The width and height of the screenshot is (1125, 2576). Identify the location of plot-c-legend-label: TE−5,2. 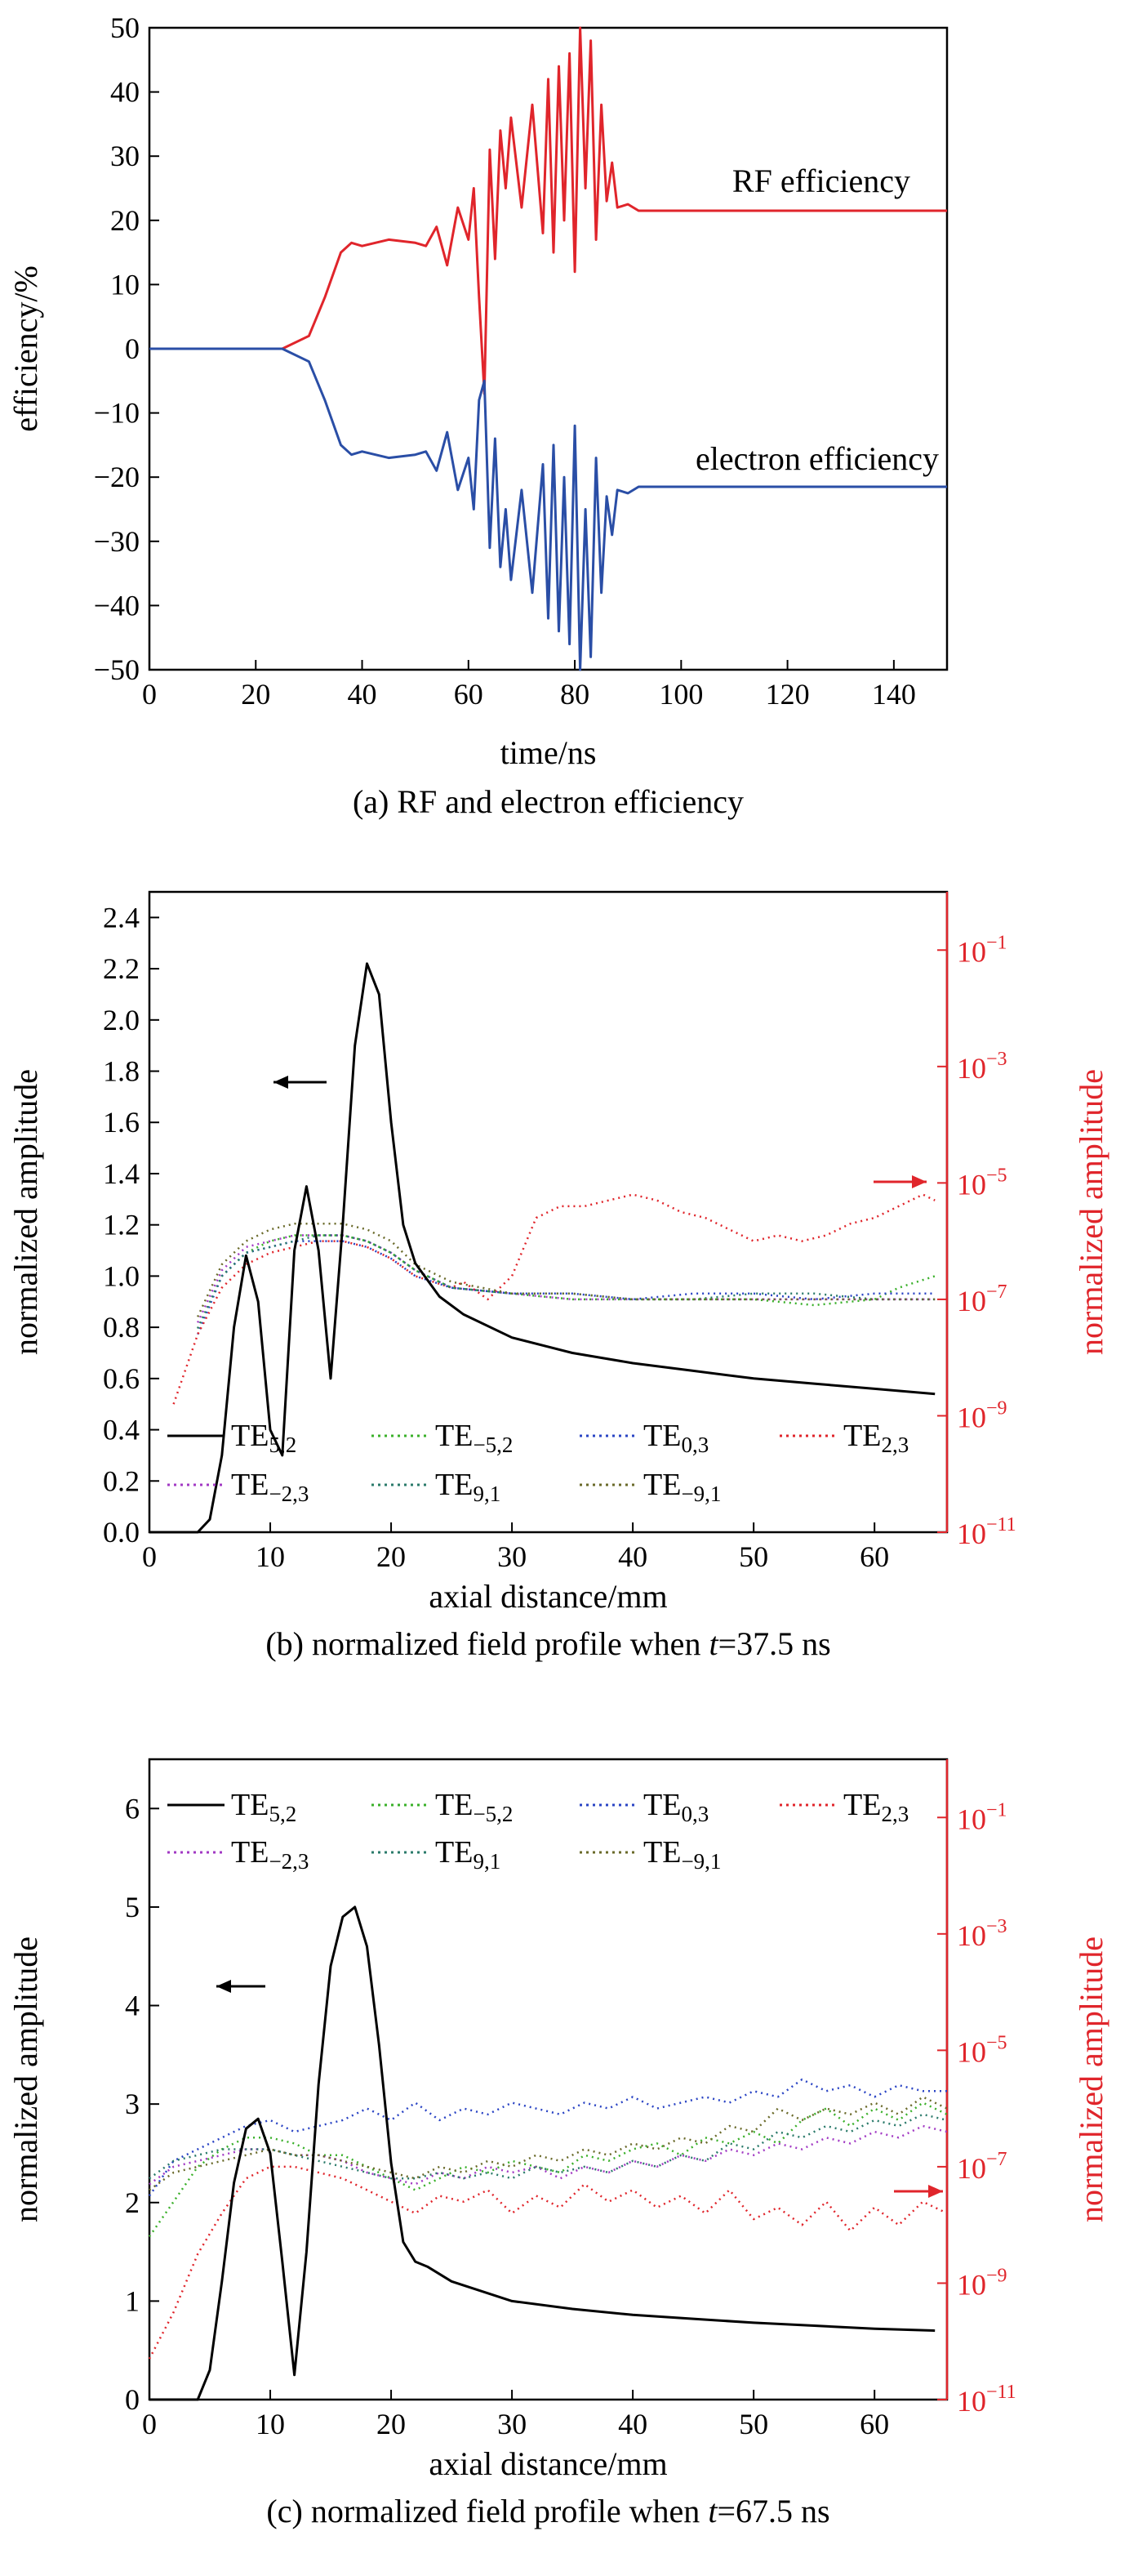
(474, 1807).